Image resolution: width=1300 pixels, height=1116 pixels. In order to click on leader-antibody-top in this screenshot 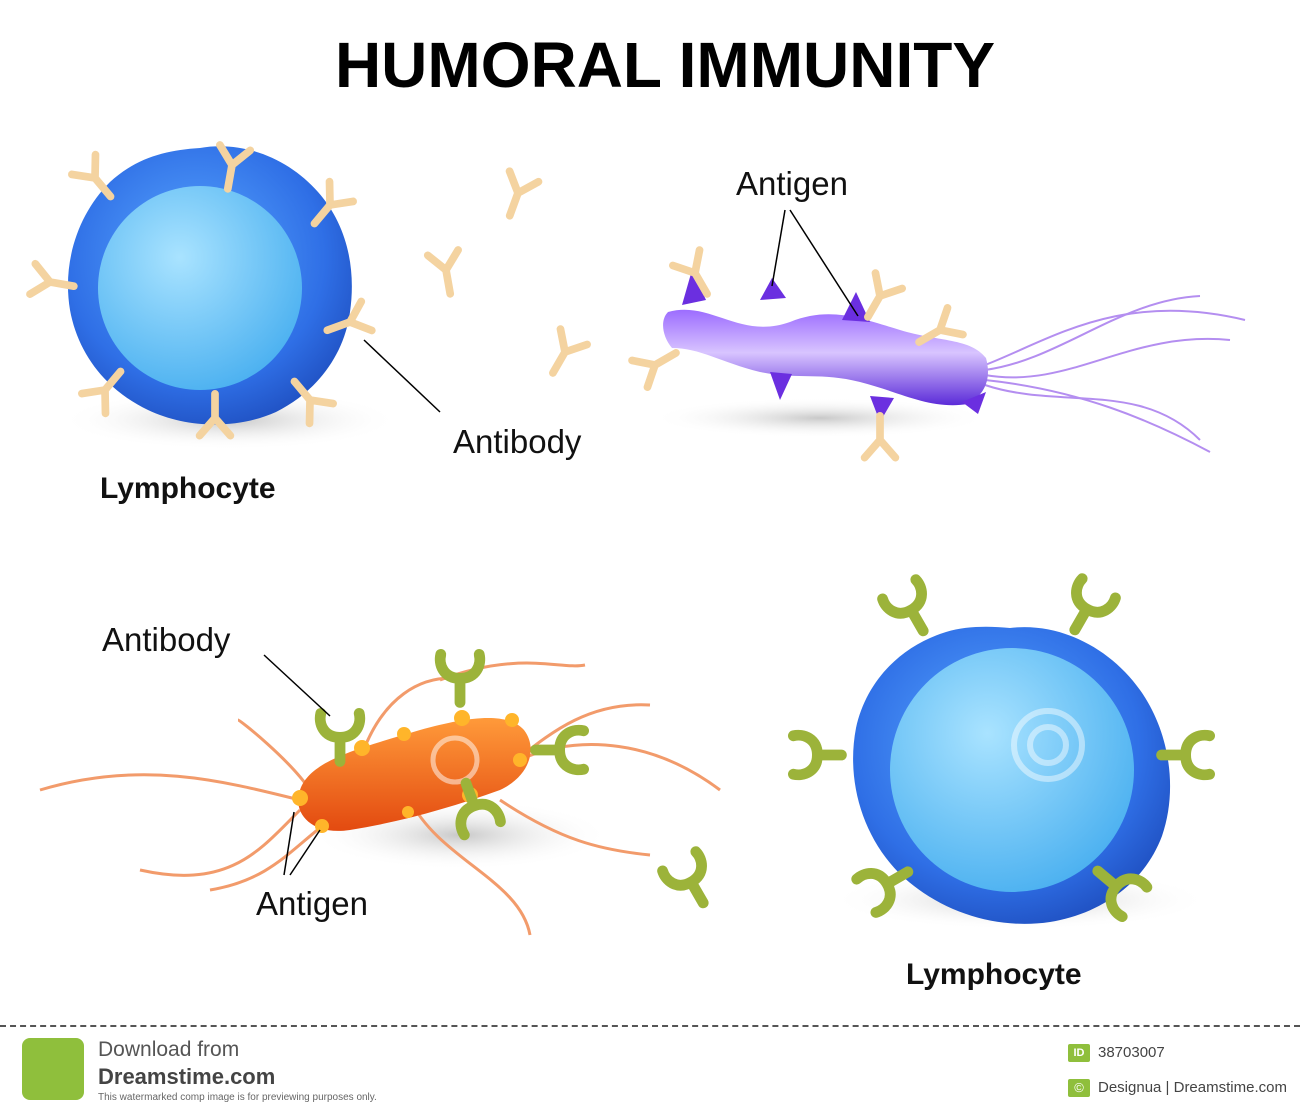, I will do `click(402, 376)`.